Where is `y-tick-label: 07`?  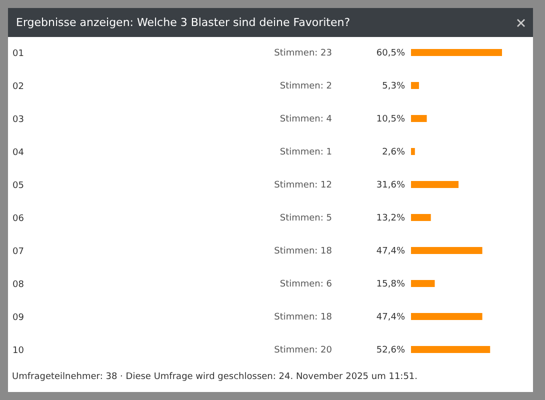
y-tick-label: 07 is located at coordinates (18, 252).